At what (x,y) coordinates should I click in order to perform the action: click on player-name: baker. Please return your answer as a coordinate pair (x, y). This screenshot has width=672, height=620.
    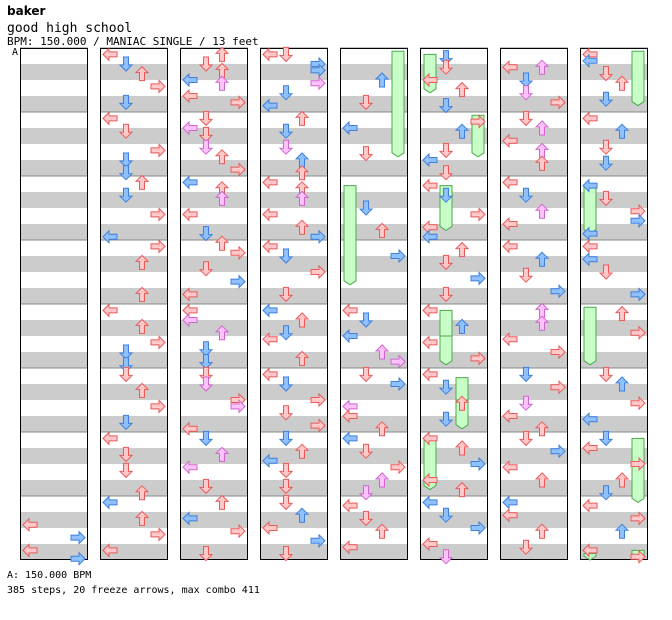
    Looking at the image, I should click on (26, 11).